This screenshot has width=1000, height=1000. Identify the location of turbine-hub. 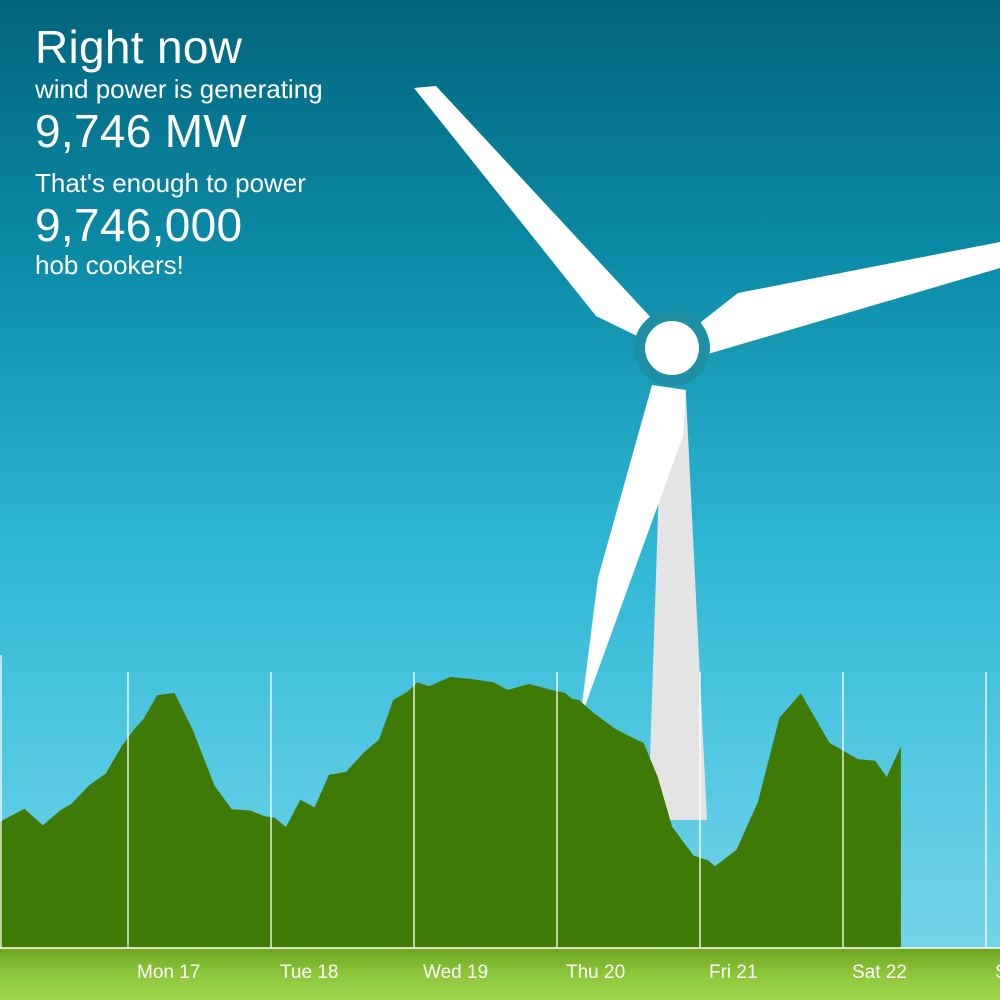
(672, 348).